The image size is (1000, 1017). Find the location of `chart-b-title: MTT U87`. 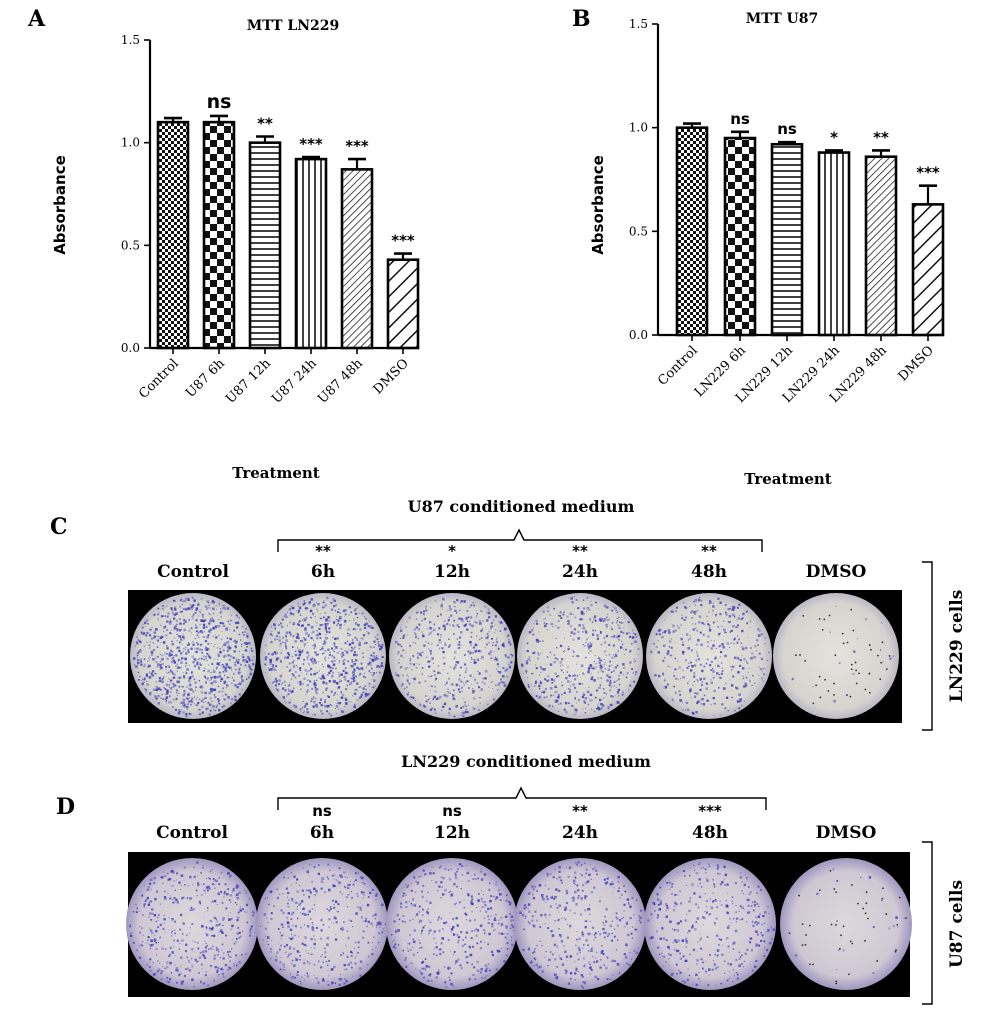

chart-b-title: MTT U87 is located at coordinates (782, 19).